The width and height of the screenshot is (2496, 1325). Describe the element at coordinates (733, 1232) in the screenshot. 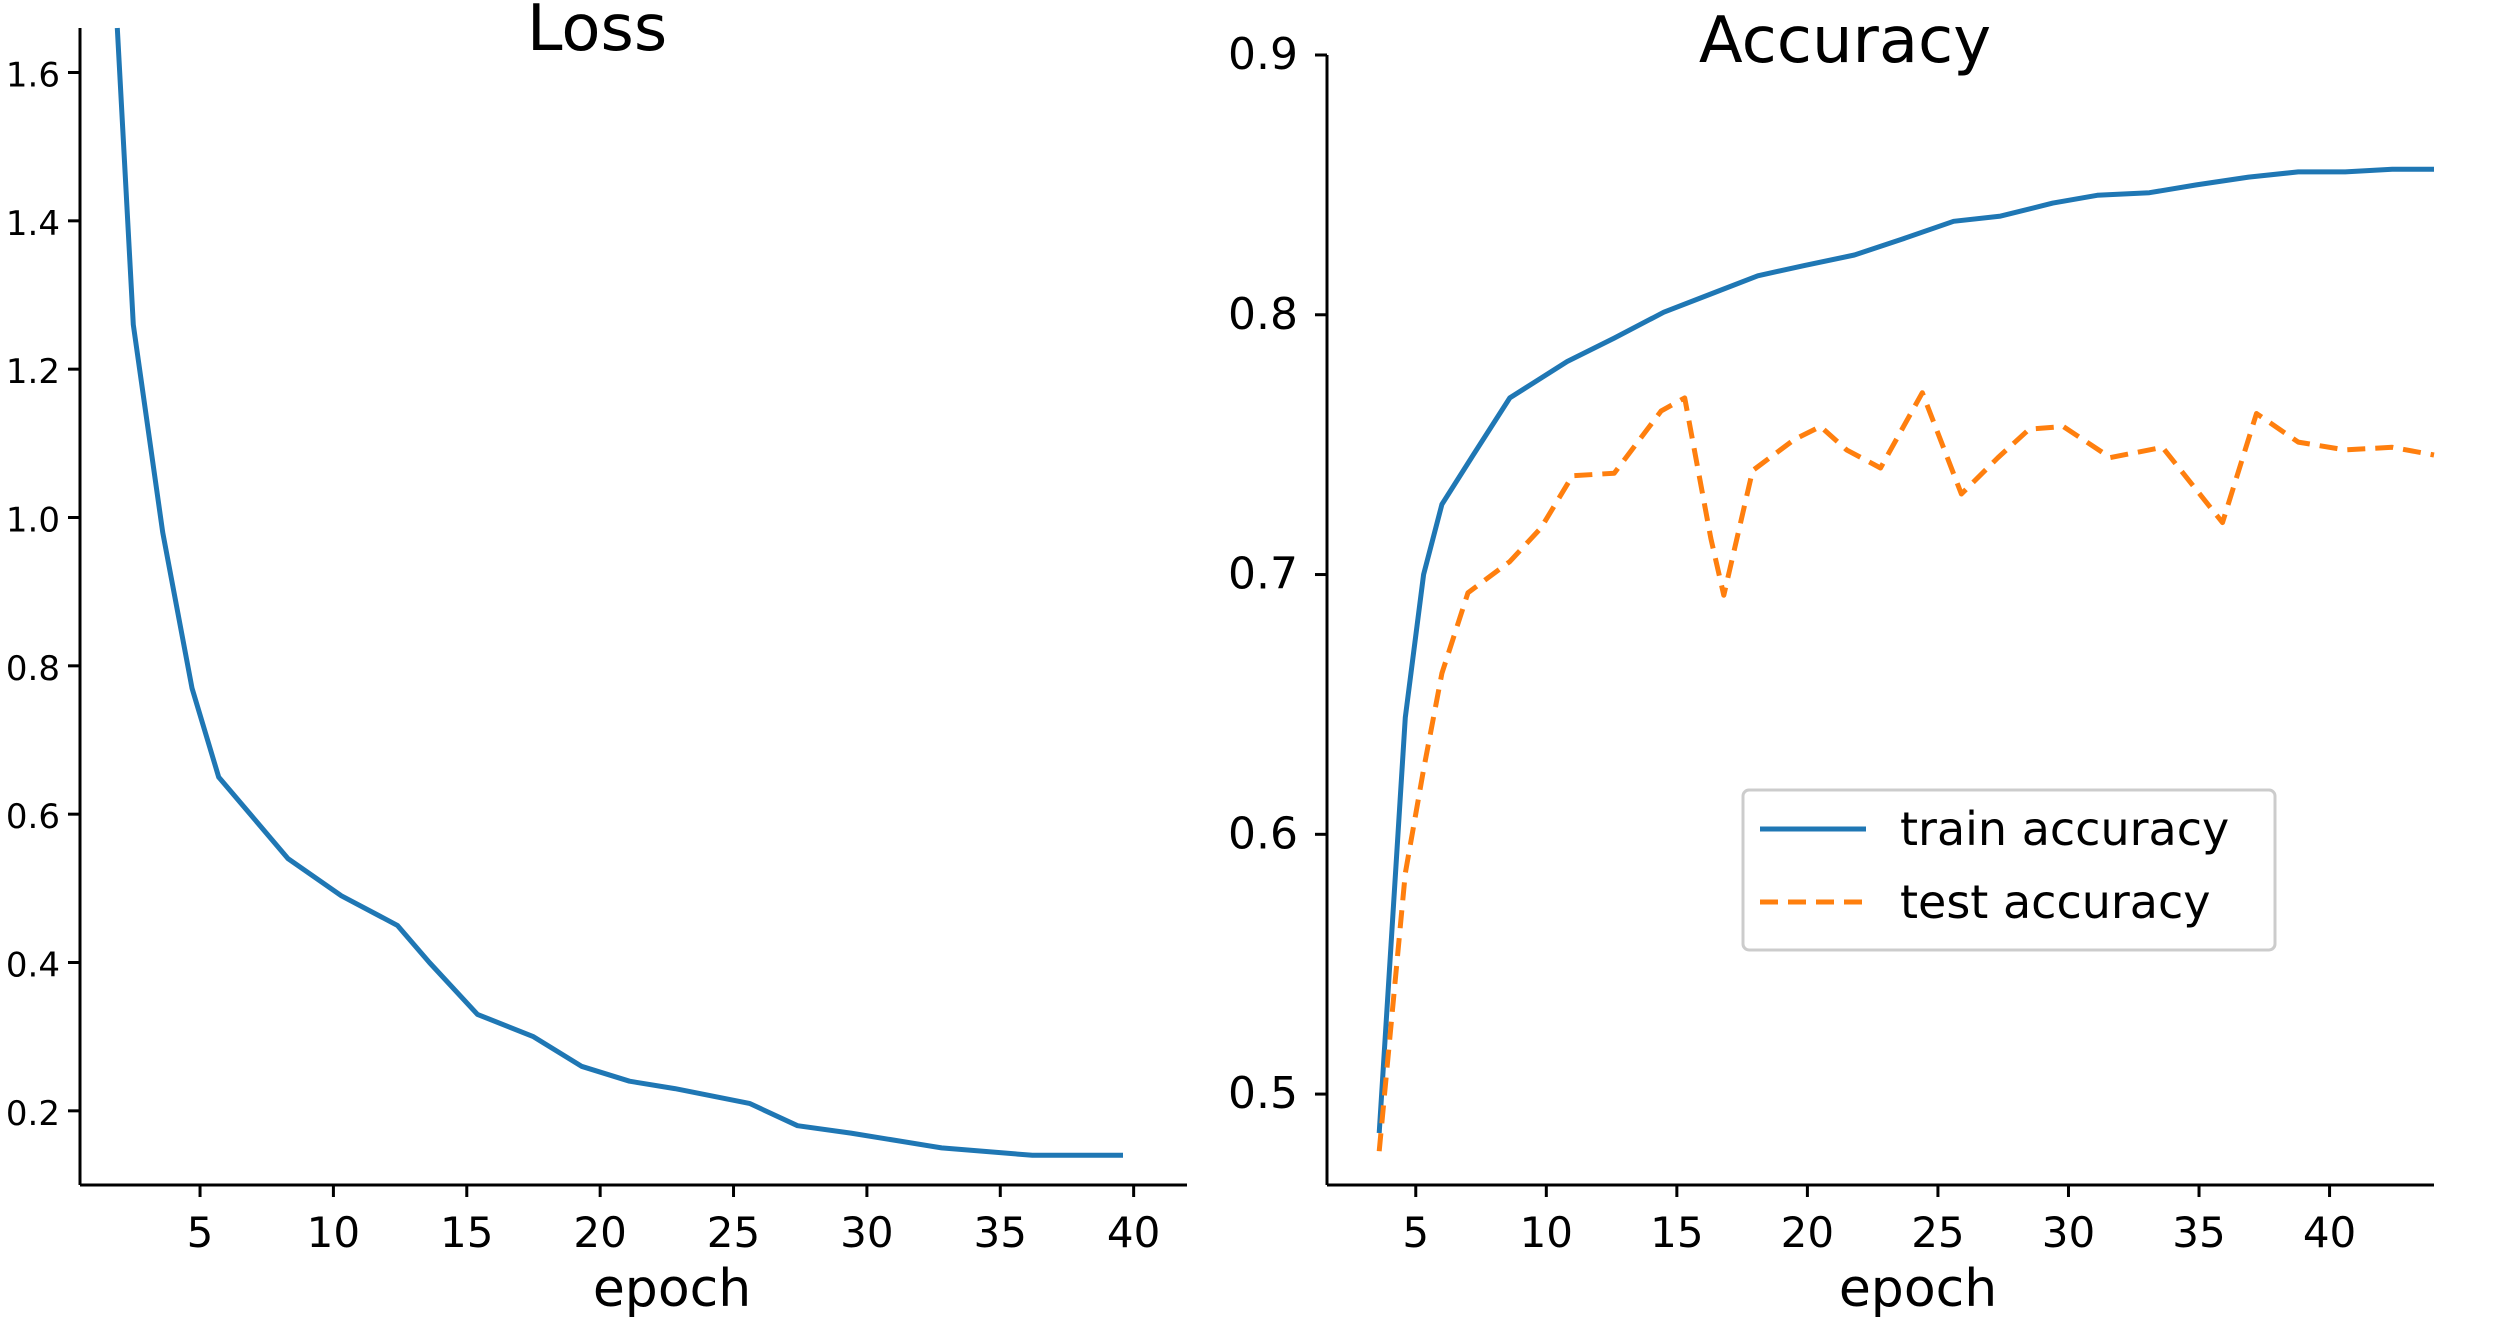

I see `loss-x-tick-label: 25` at that location.